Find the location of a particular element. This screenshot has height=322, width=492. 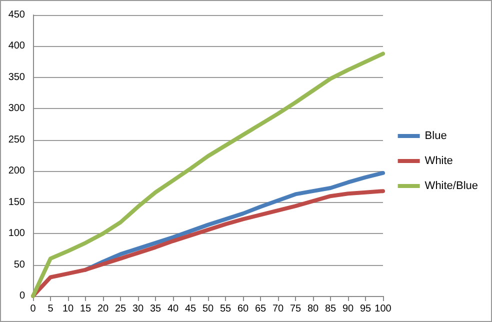

y-tick-label: 100 is located at coordinates (17, 234).